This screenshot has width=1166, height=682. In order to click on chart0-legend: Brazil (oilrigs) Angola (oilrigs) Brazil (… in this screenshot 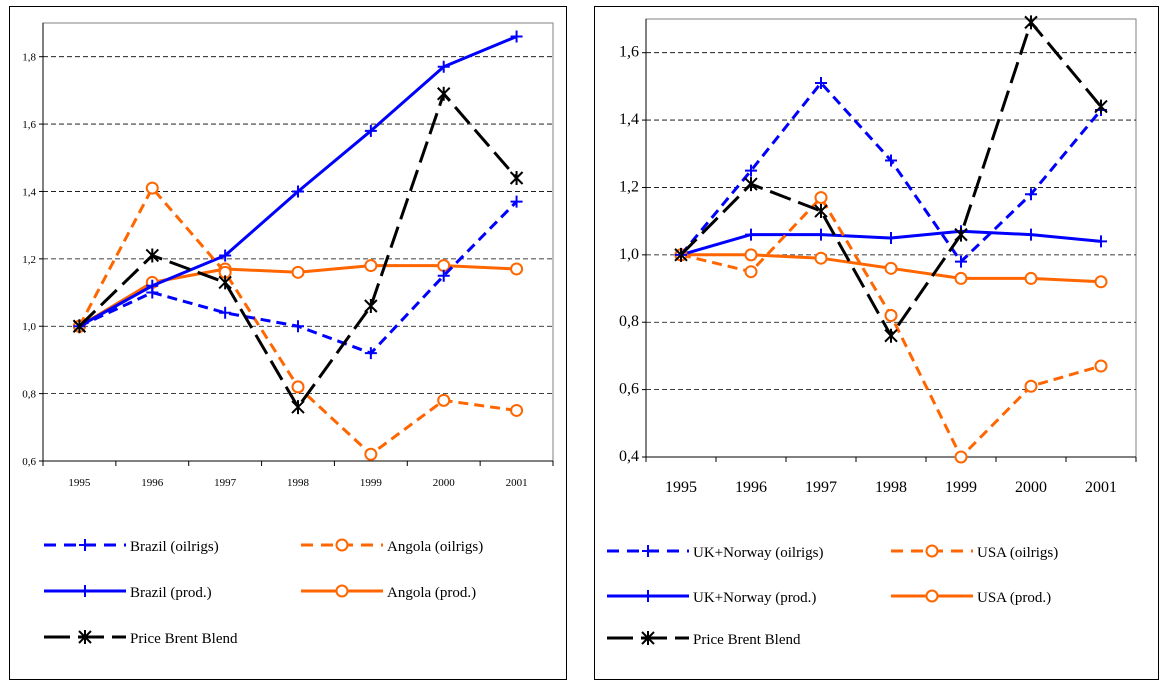, I will do `click(263, 592)`.